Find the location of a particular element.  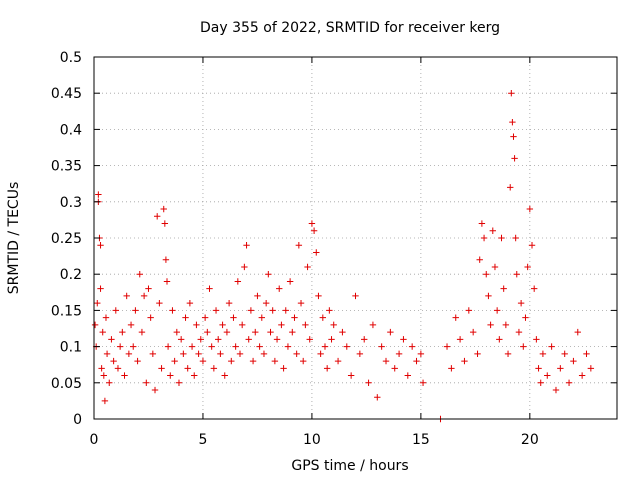

y-tick-label: 0.5 is located at coordinates (71, 58).